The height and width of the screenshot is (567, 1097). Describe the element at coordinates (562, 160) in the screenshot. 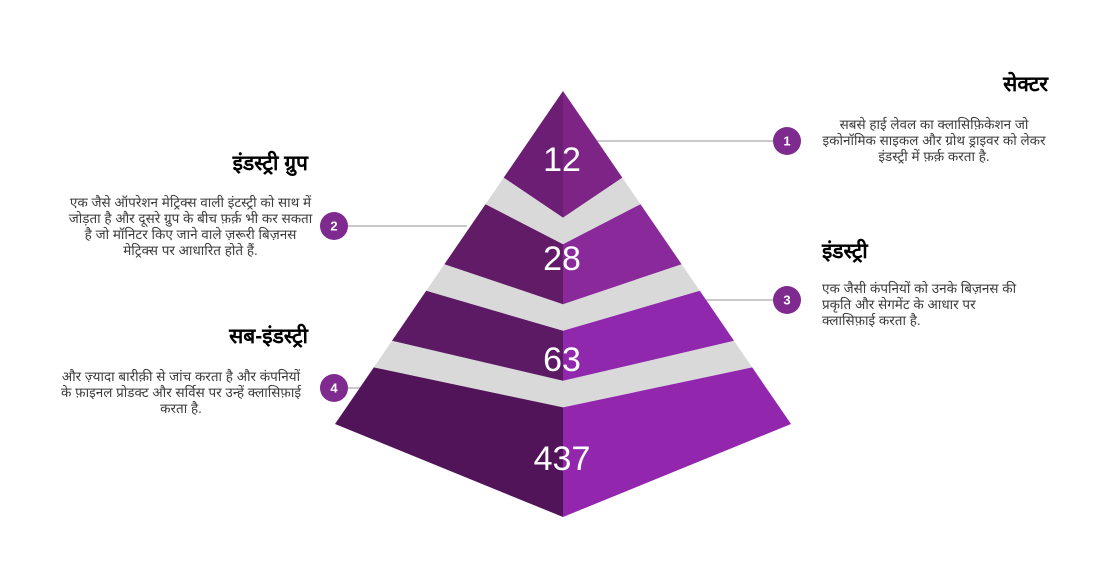

I see `tier-sector-value: 12` at that location.